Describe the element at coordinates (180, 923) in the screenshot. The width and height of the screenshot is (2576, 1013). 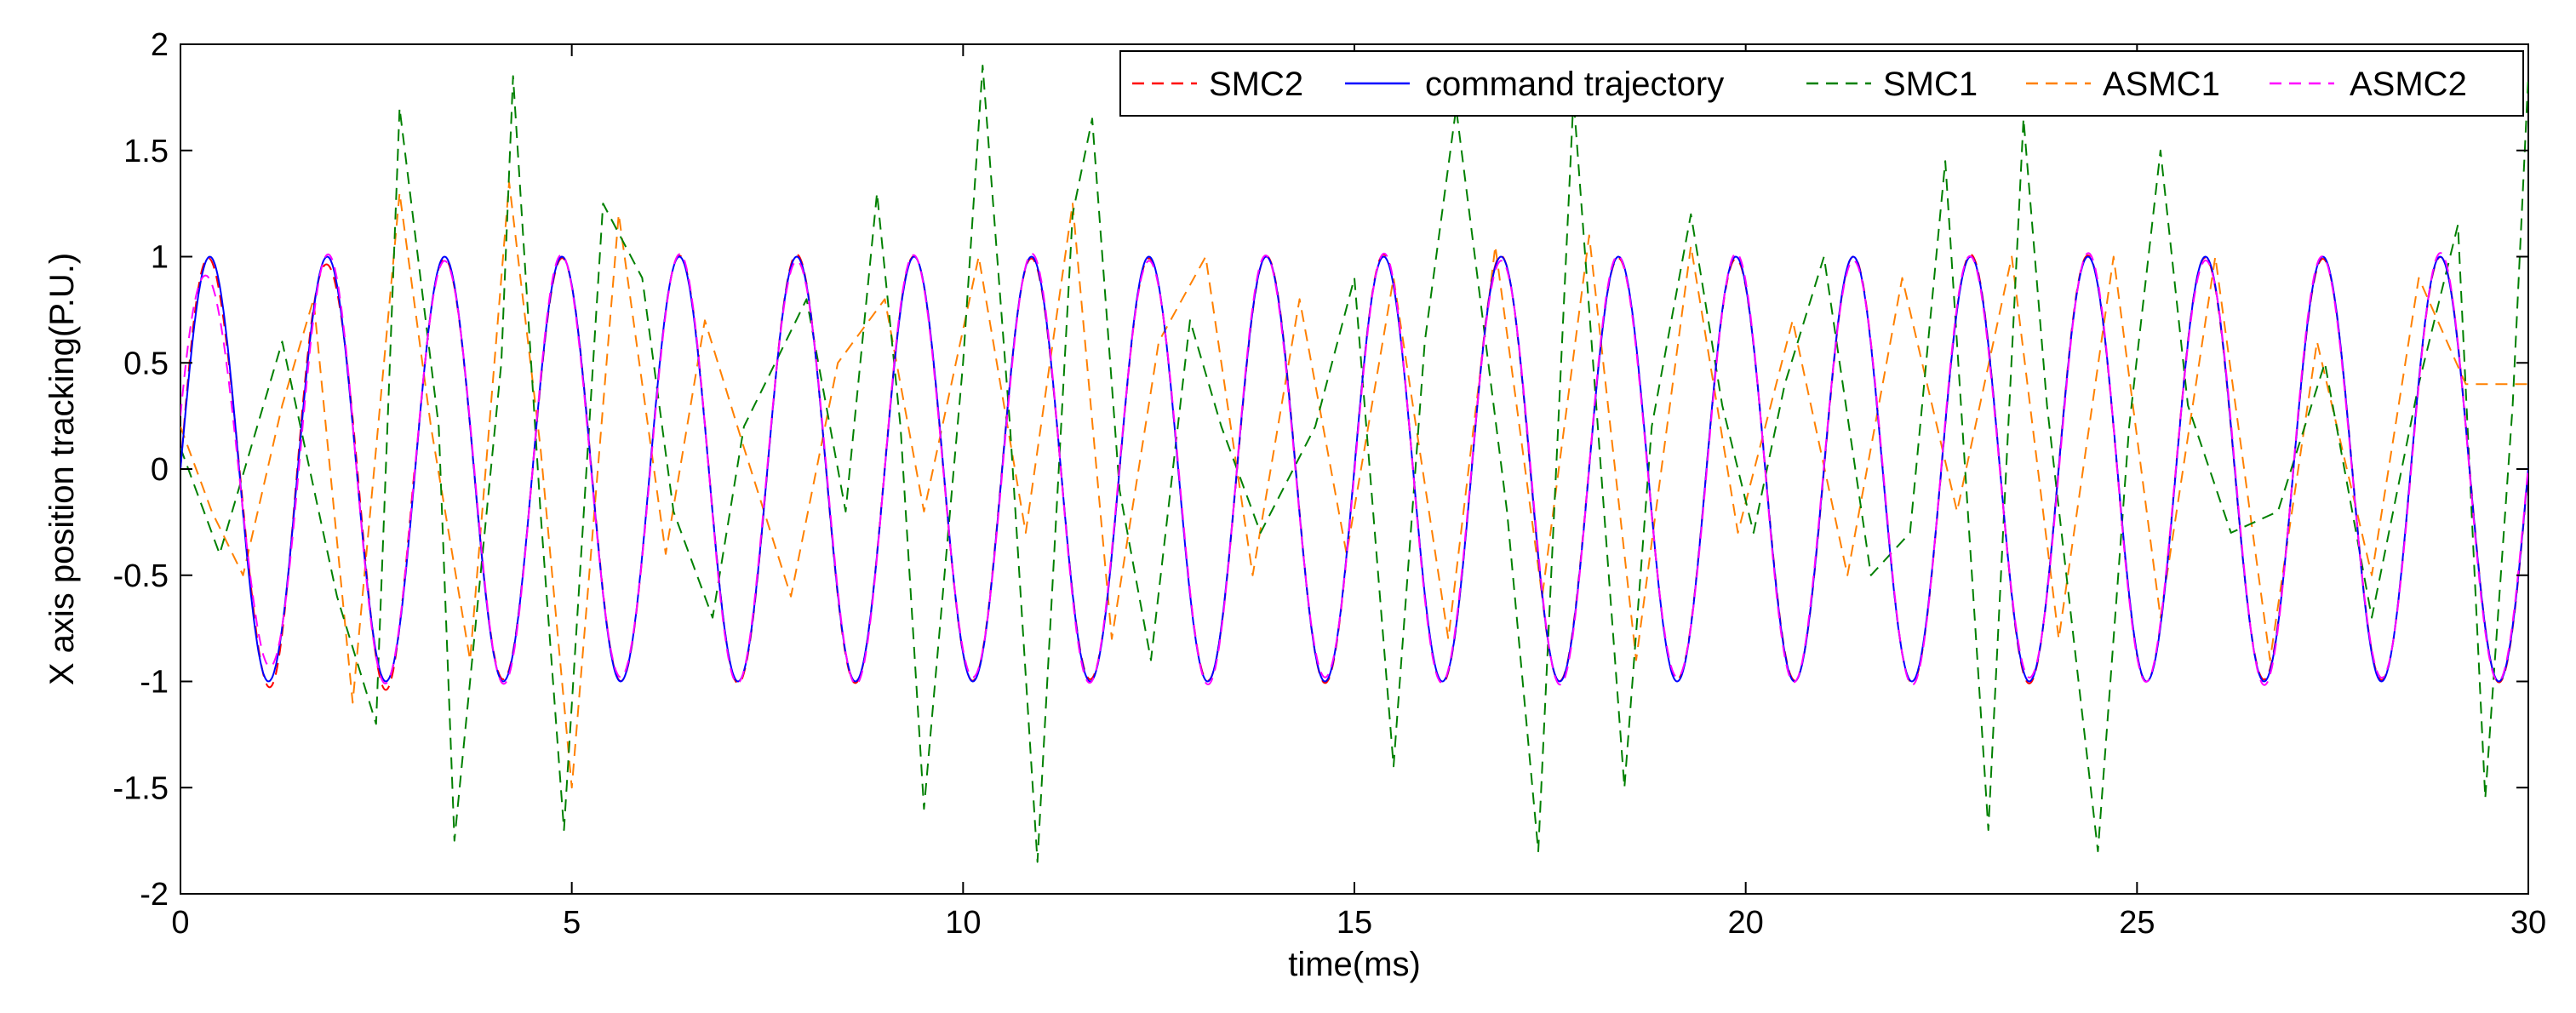
I see `x-tick-label: 0` at that location.